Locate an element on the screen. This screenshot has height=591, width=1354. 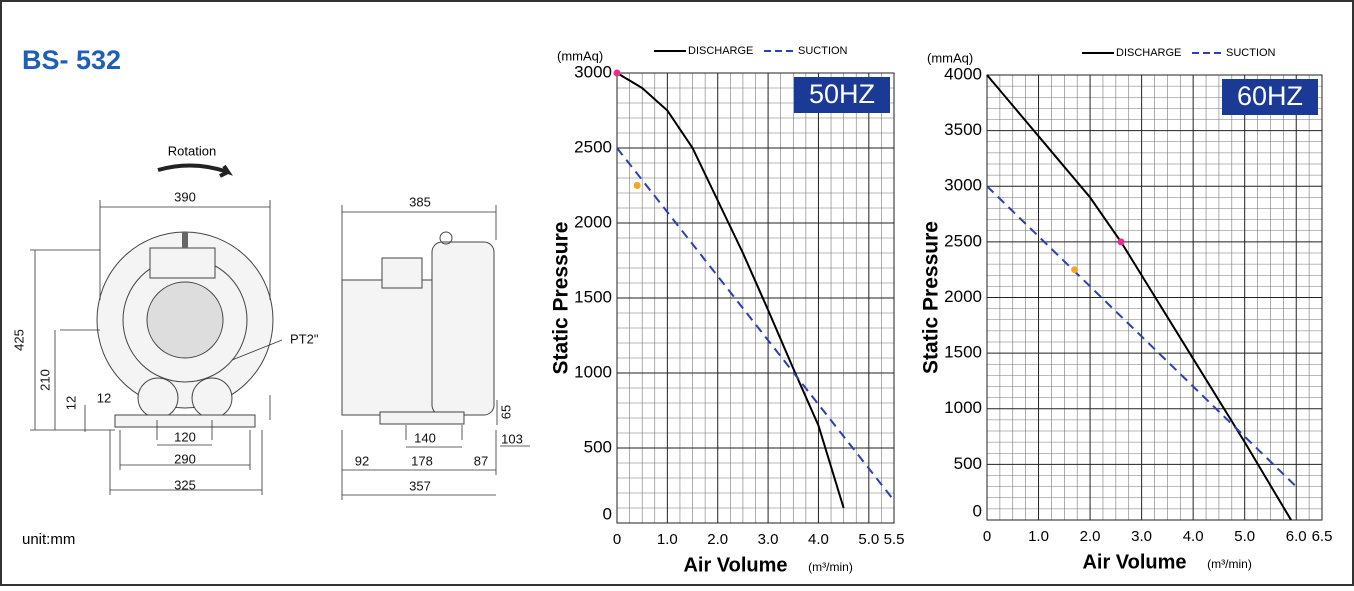
x-tick-label: 6.0 is located at coordinates (1296, 536).